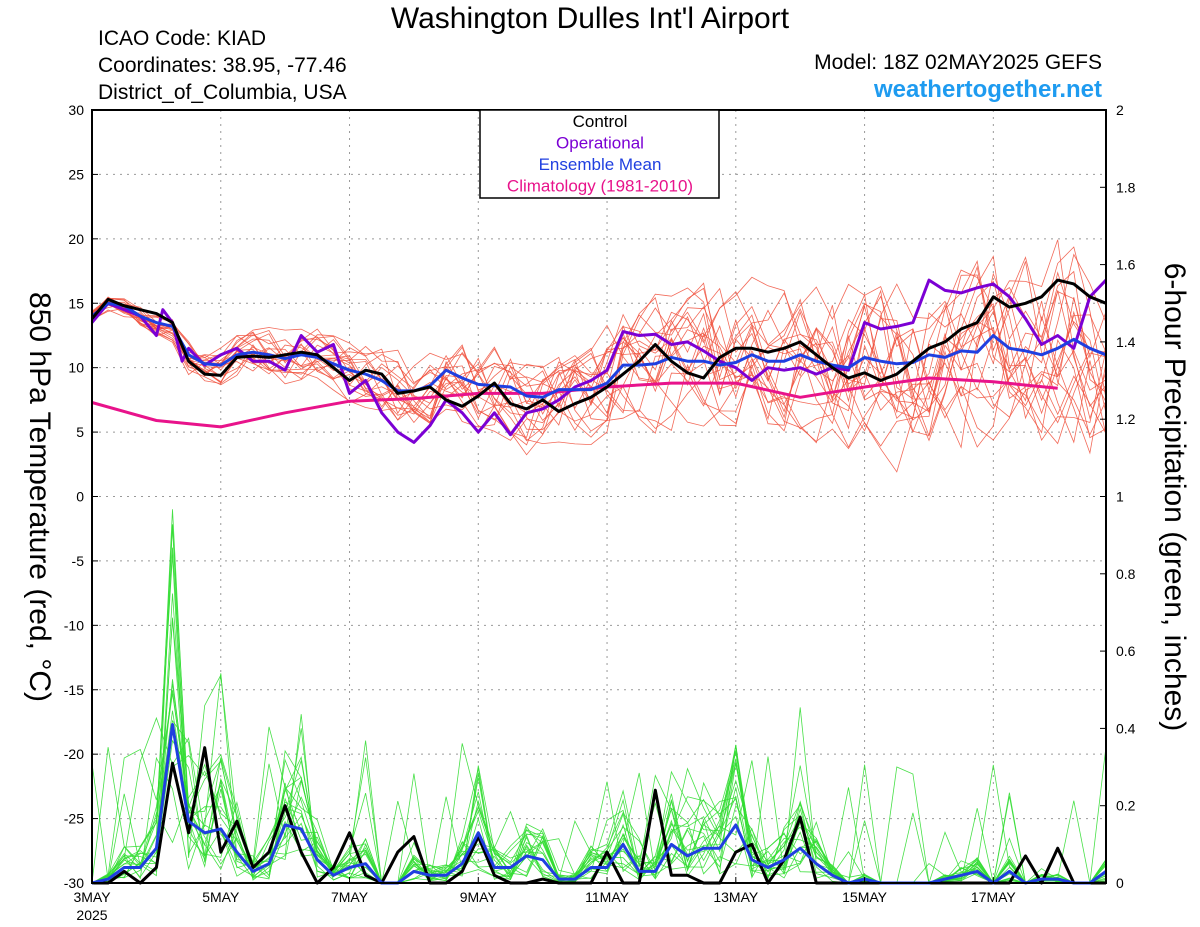 This screenshot has height=927, width=1200. I want to click on left-tick-label: 15, so click(76, 303).